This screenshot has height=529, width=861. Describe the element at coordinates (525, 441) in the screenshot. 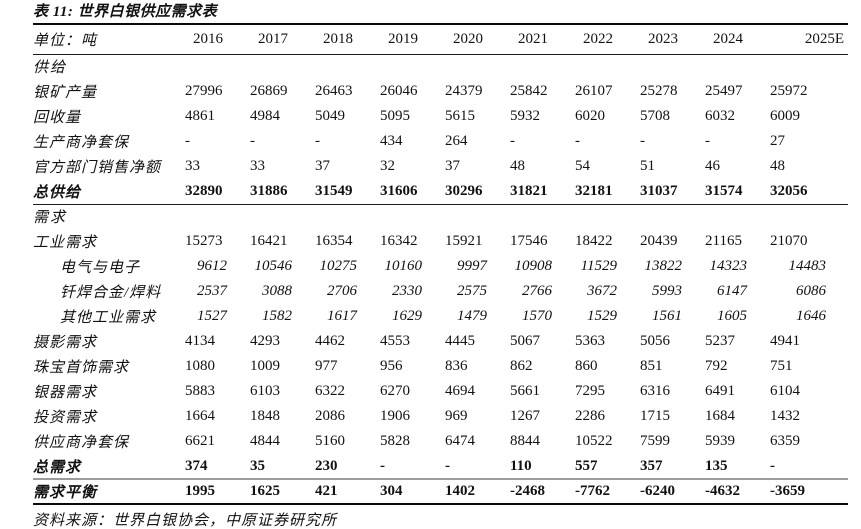

I see `value-cell: 8844` at that location.